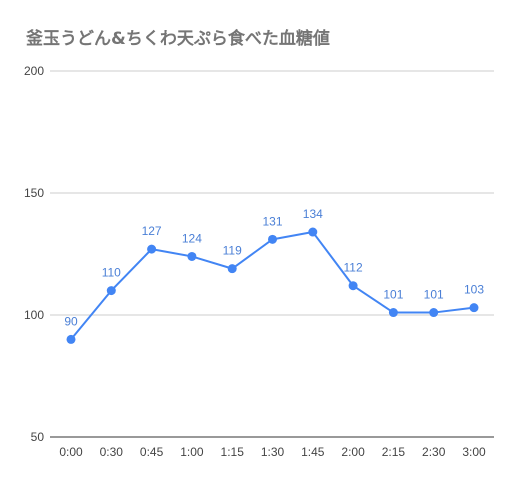 The width and height of the screenshot is (518, 483). Describe the element at coordinates (313, 214) in the screenshot. I see `data-label: 134` at that location.